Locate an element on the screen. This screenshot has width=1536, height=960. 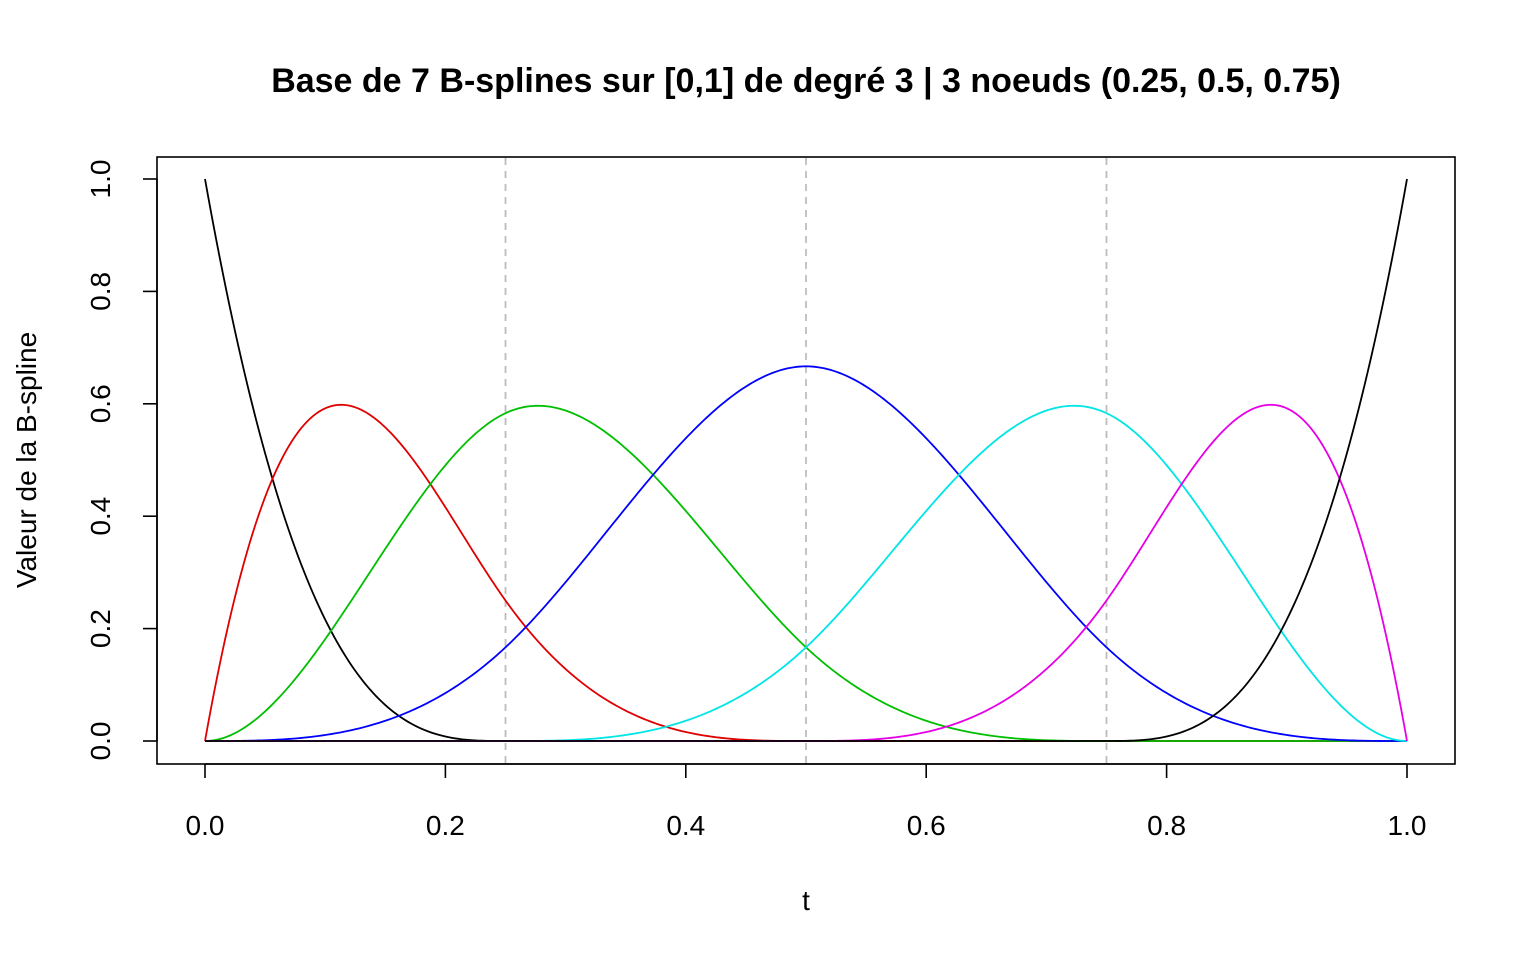
x-tick-label: 0.4 is located at coordinates (685, 825).